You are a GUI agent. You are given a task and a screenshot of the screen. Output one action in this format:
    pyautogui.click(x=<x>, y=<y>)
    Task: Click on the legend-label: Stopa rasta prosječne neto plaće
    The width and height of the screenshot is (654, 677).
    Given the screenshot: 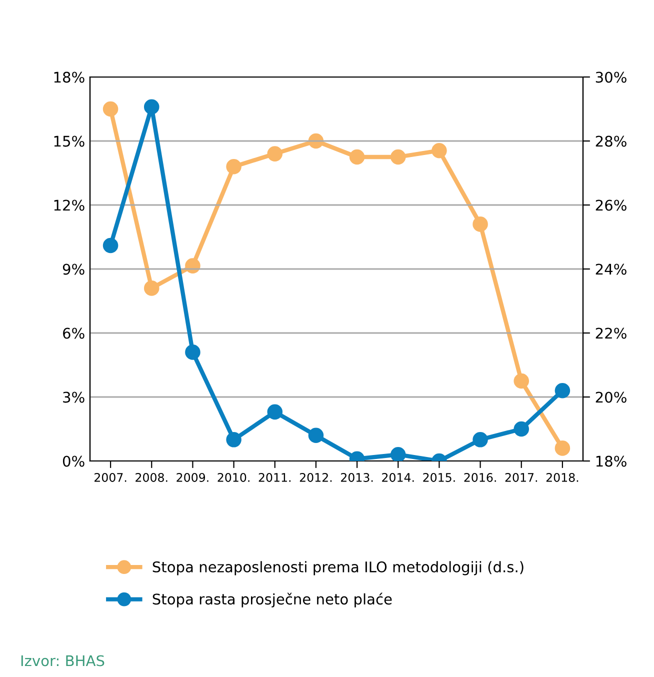 What is the action you would take?
    pyautogui.click(x=272, y=600)
    